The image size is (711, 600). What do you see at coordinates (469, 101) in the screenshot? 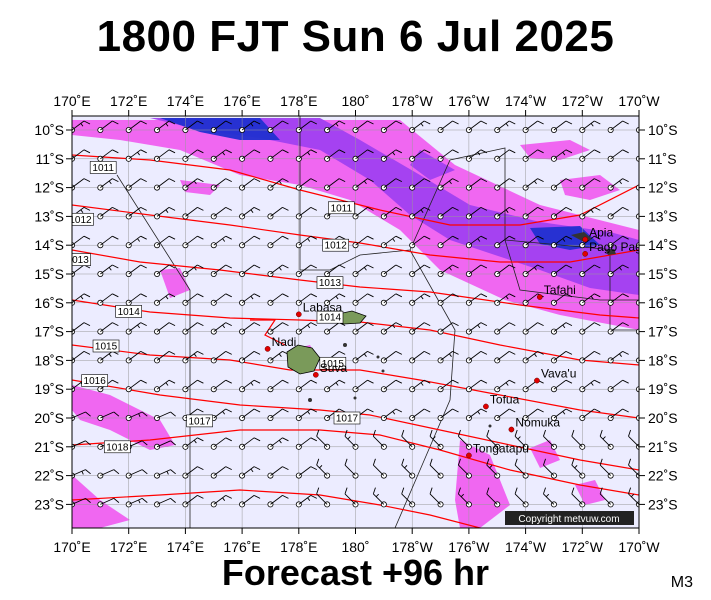
I see `lon-label-top: 176˚W` at bounding box center [469, 101].